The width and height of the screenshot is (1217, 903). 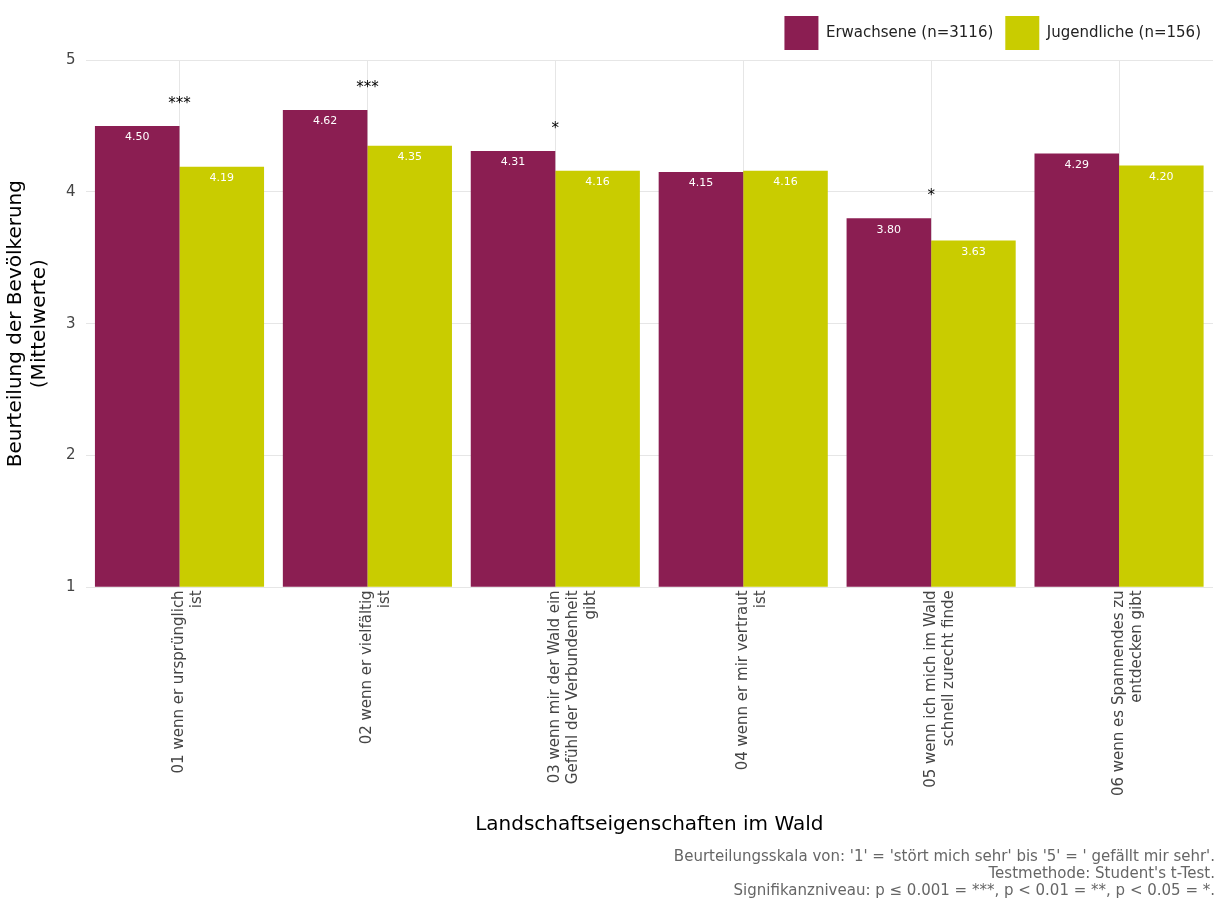 What do you see at coordinates (222, 178) in the screenshot?
I see `data-label: 4.19` at bounding box center [222, 178].